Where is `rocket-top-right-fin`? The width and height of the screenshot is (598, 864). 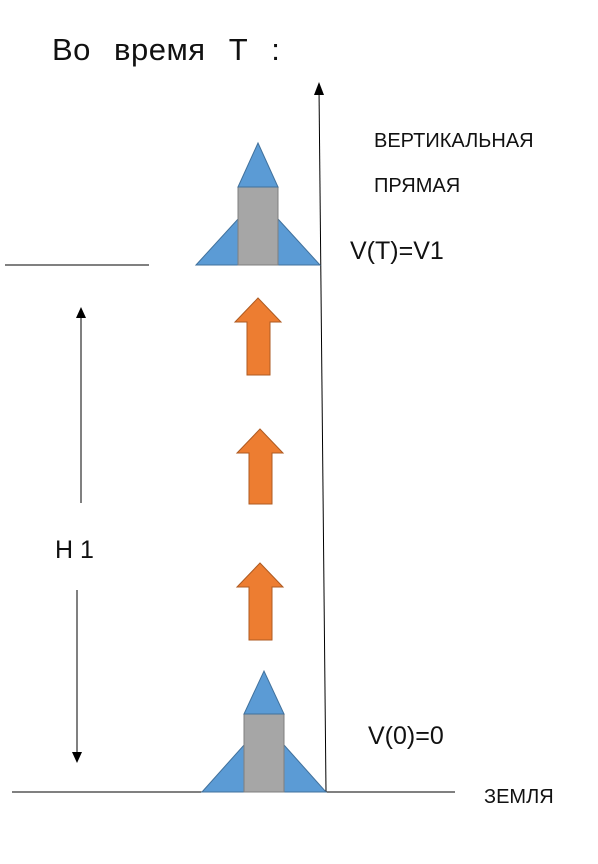 rocket-top-right-fin is located at coordinates (299, 241).